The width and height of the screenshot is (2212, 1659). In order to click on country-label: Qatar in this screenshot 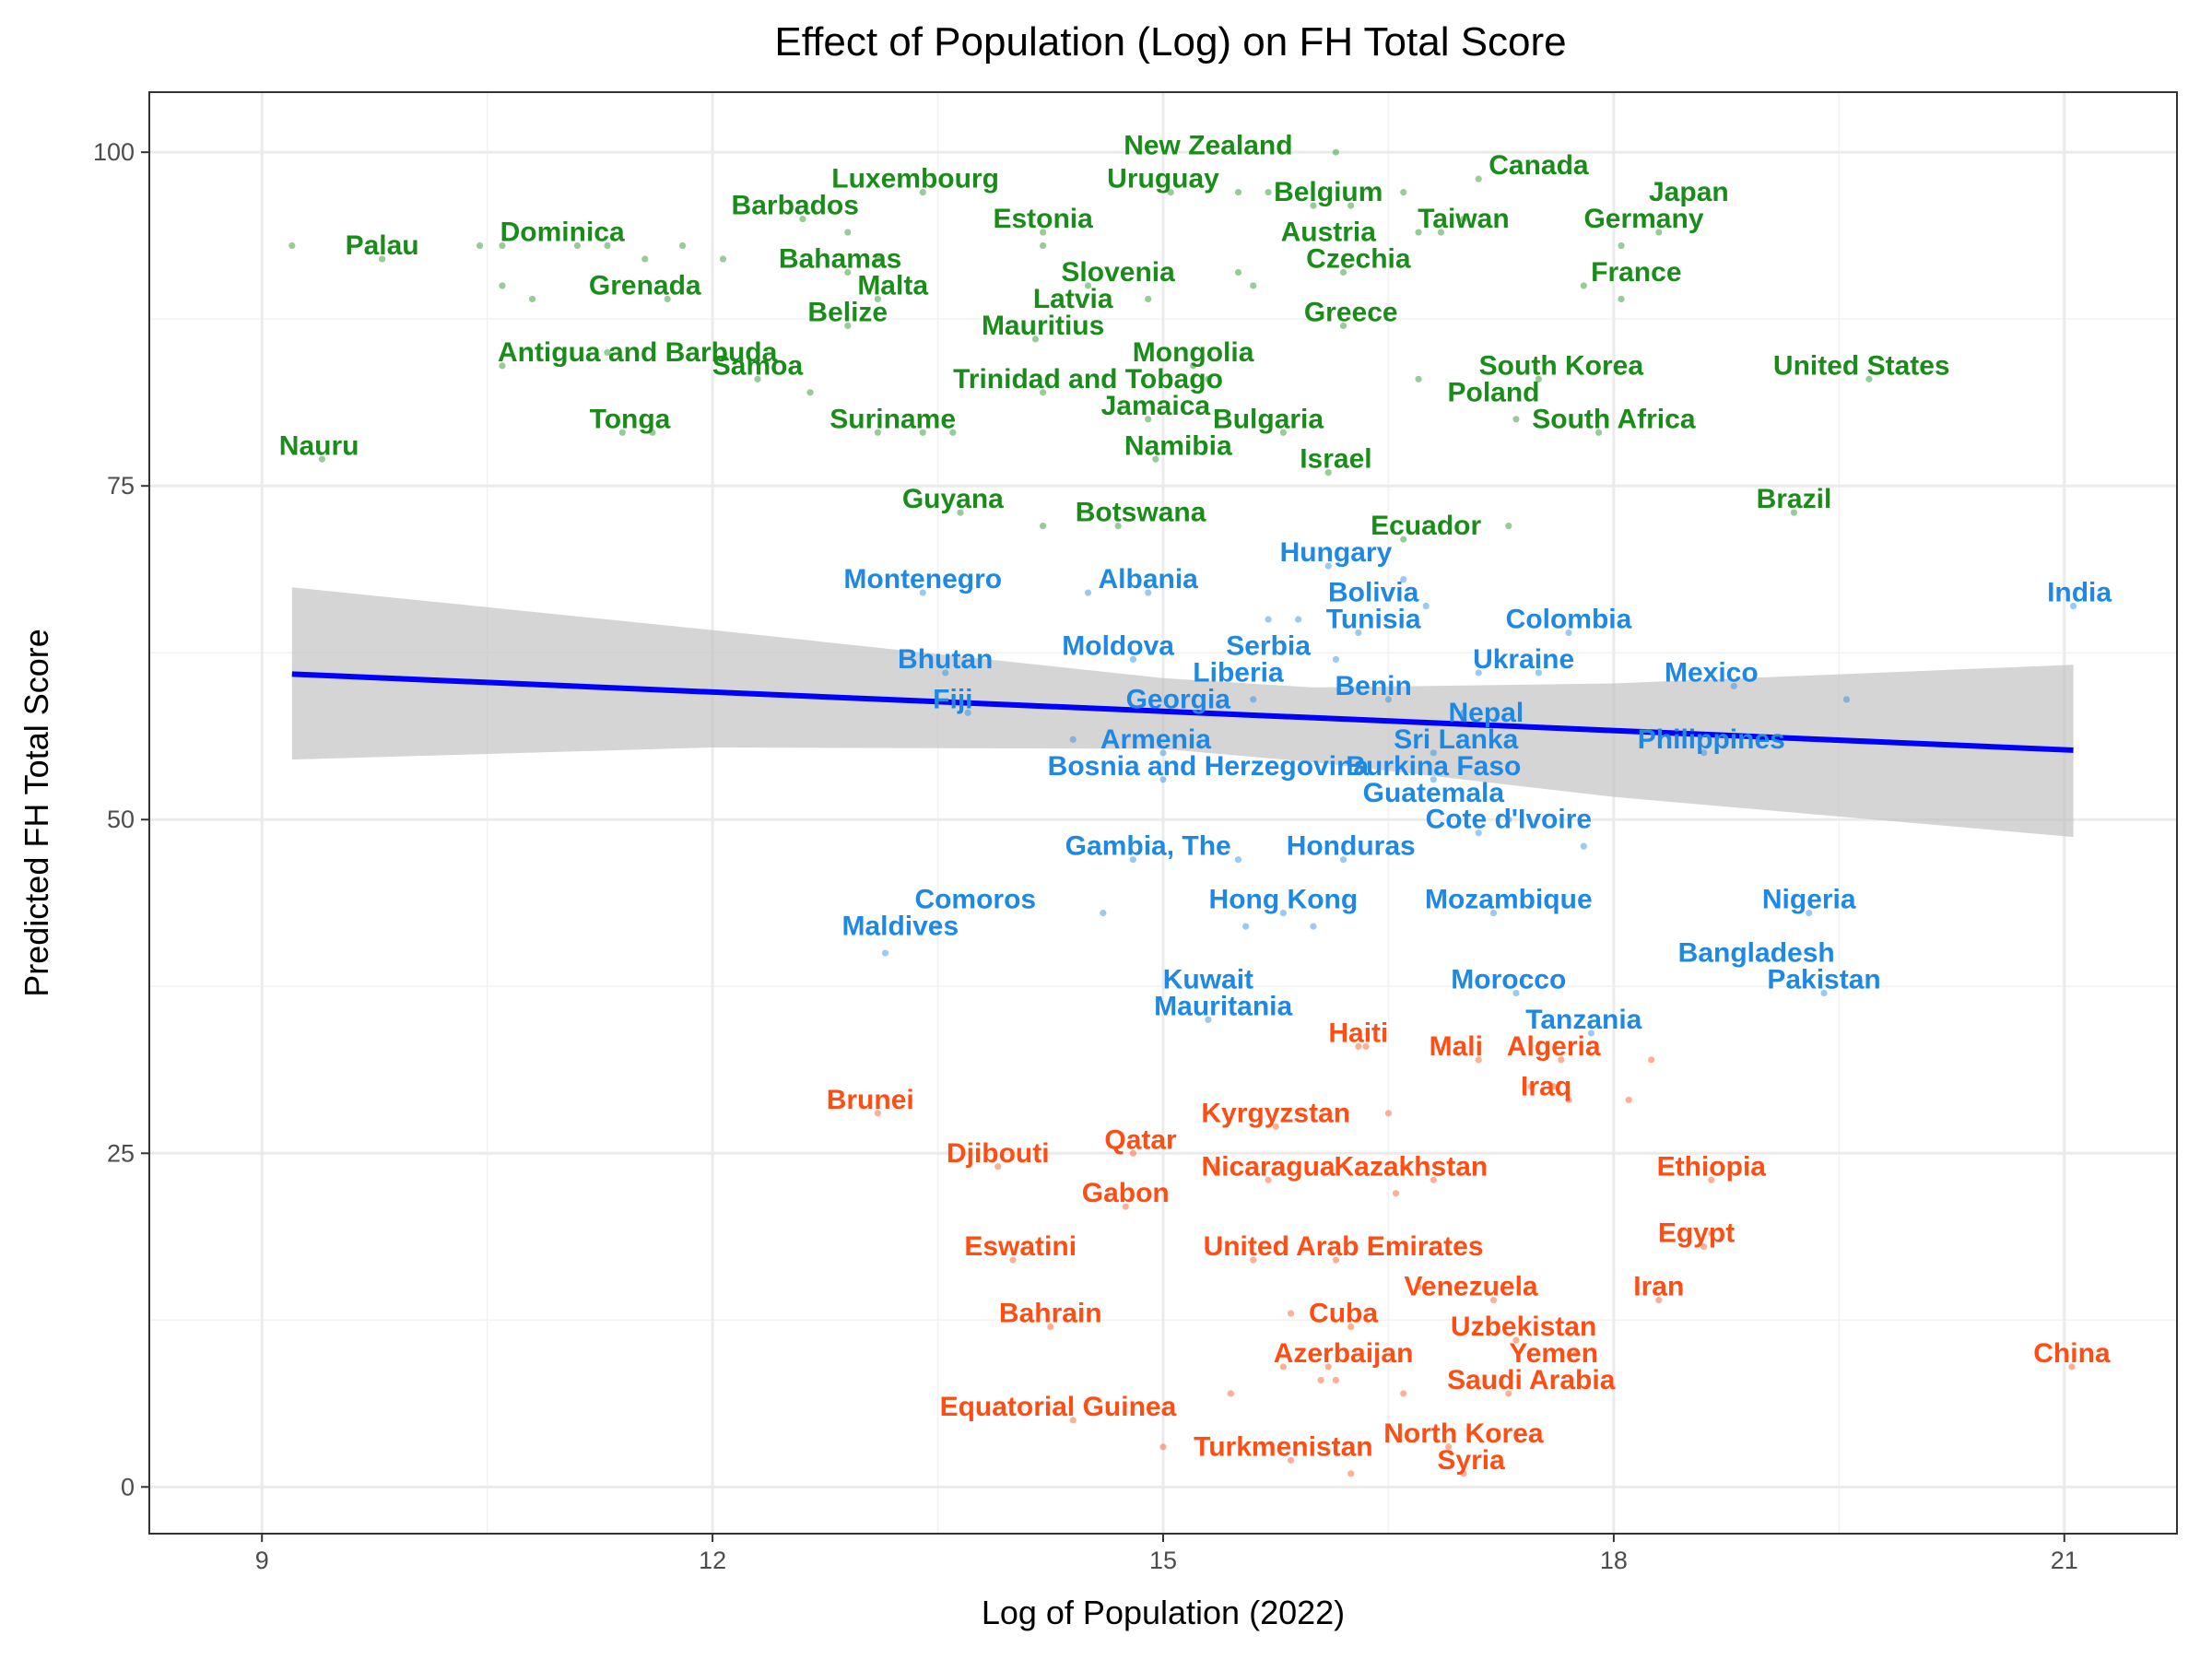, I will do `click(1140, 1139)`.